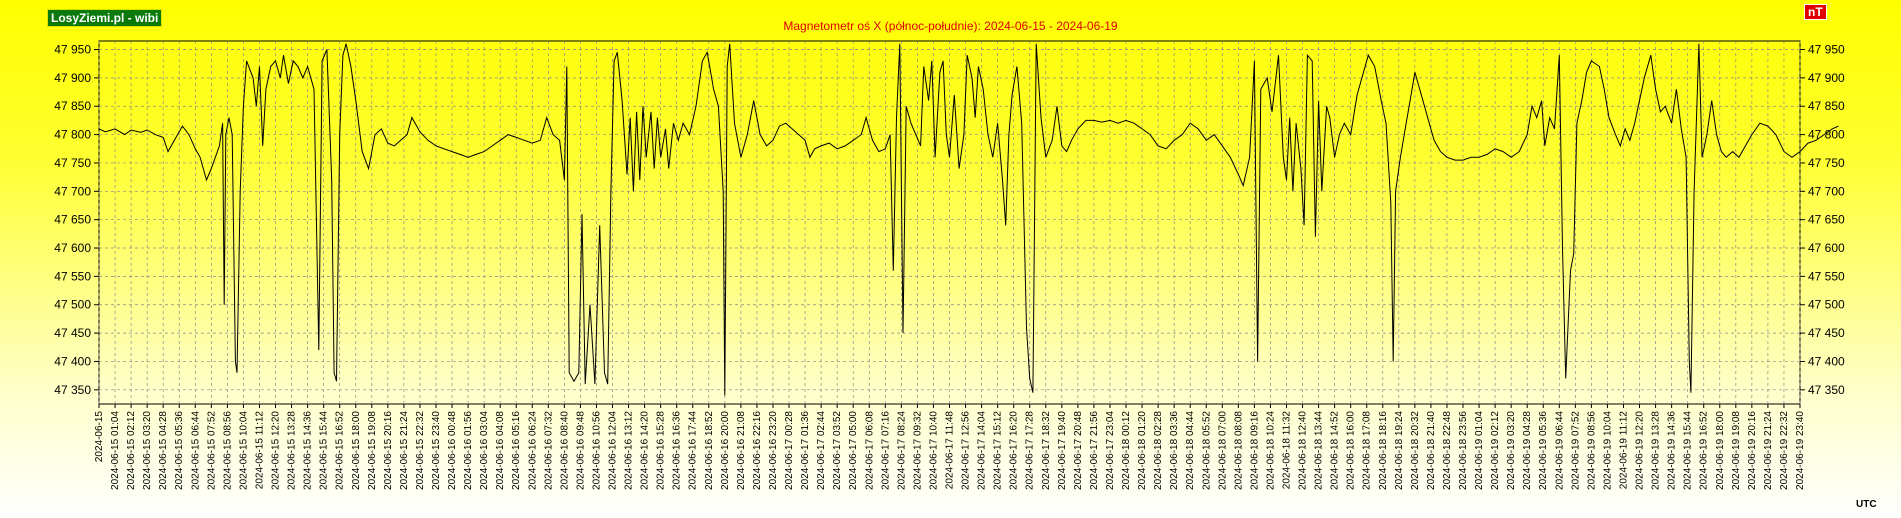 This screenshot has width=1901, height=518. Describe the element at coordinates (1752, 450) in the screenshot. I see `x-tick-label: 2024-06-19 20:16` at that location.